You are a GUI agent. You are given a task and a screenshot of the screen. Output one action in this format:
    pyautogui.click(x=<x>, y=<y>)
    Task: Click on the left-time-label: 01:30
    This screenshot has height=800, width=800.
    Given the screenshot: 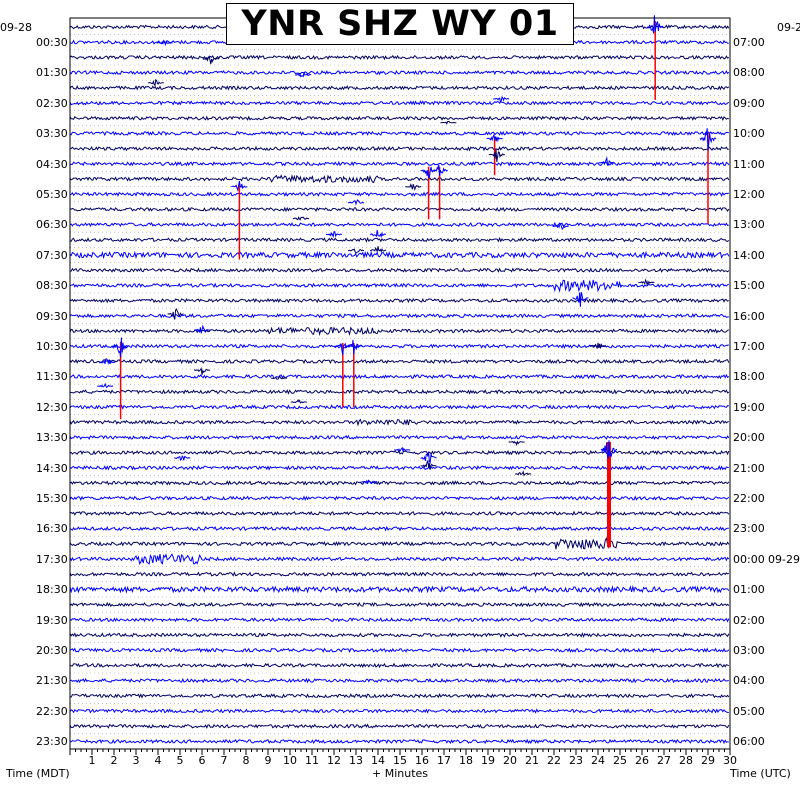 What is the action you would take?
    pyautogui.click(x=52, y=73)
    